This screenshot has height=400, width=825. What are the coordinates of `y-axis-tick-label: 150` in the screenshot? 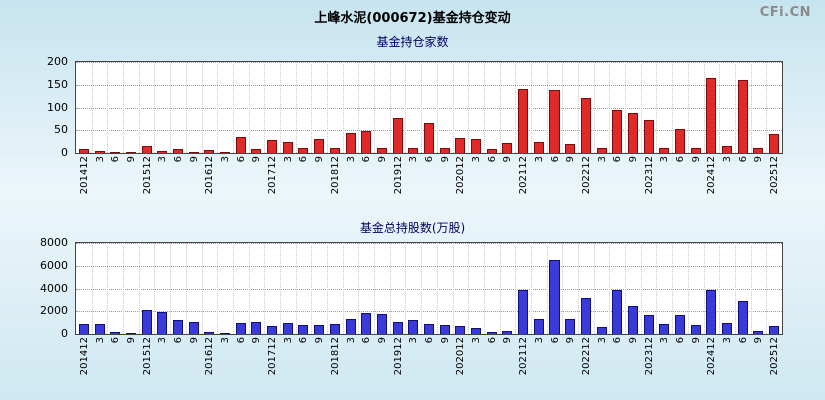 It's located at (57, 84).